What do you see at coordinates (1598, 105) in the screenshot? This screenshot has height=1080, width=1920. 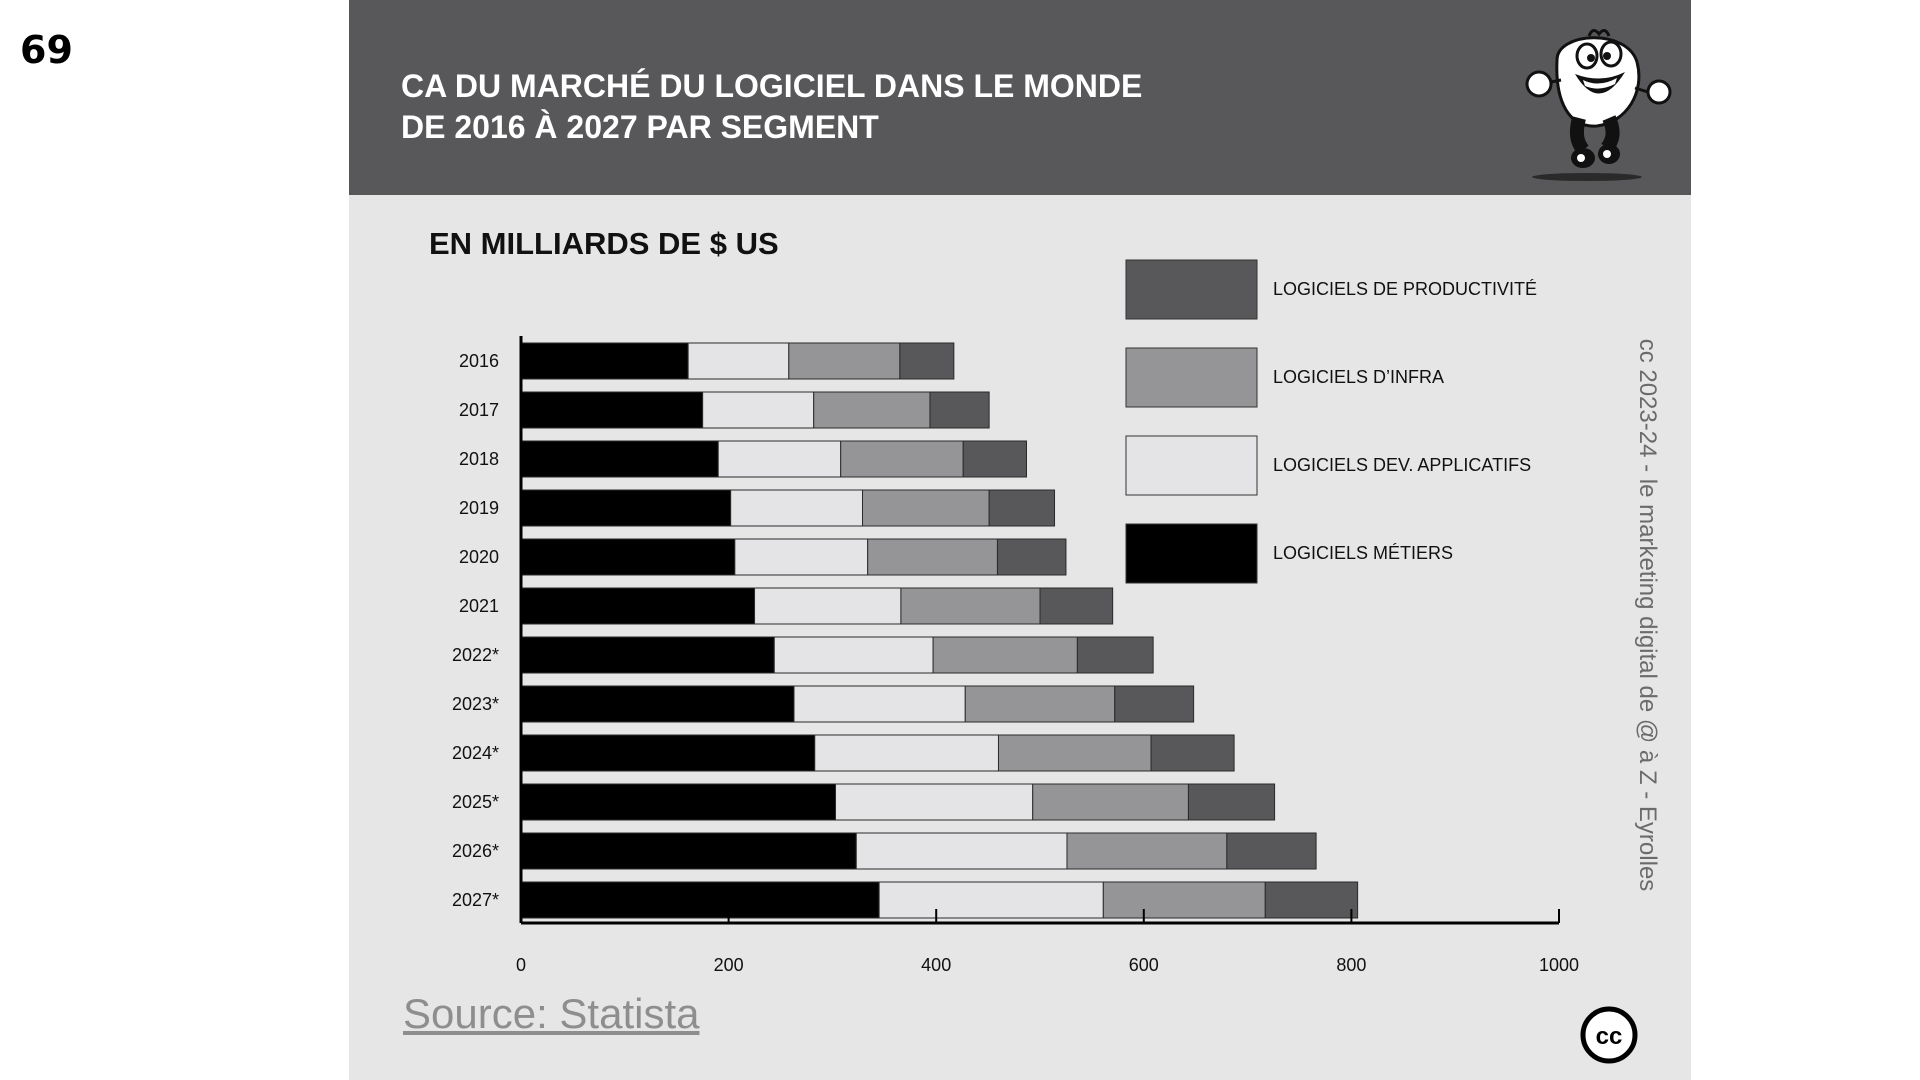 I see `mascot-logo` at bounding box center [1598, 105].